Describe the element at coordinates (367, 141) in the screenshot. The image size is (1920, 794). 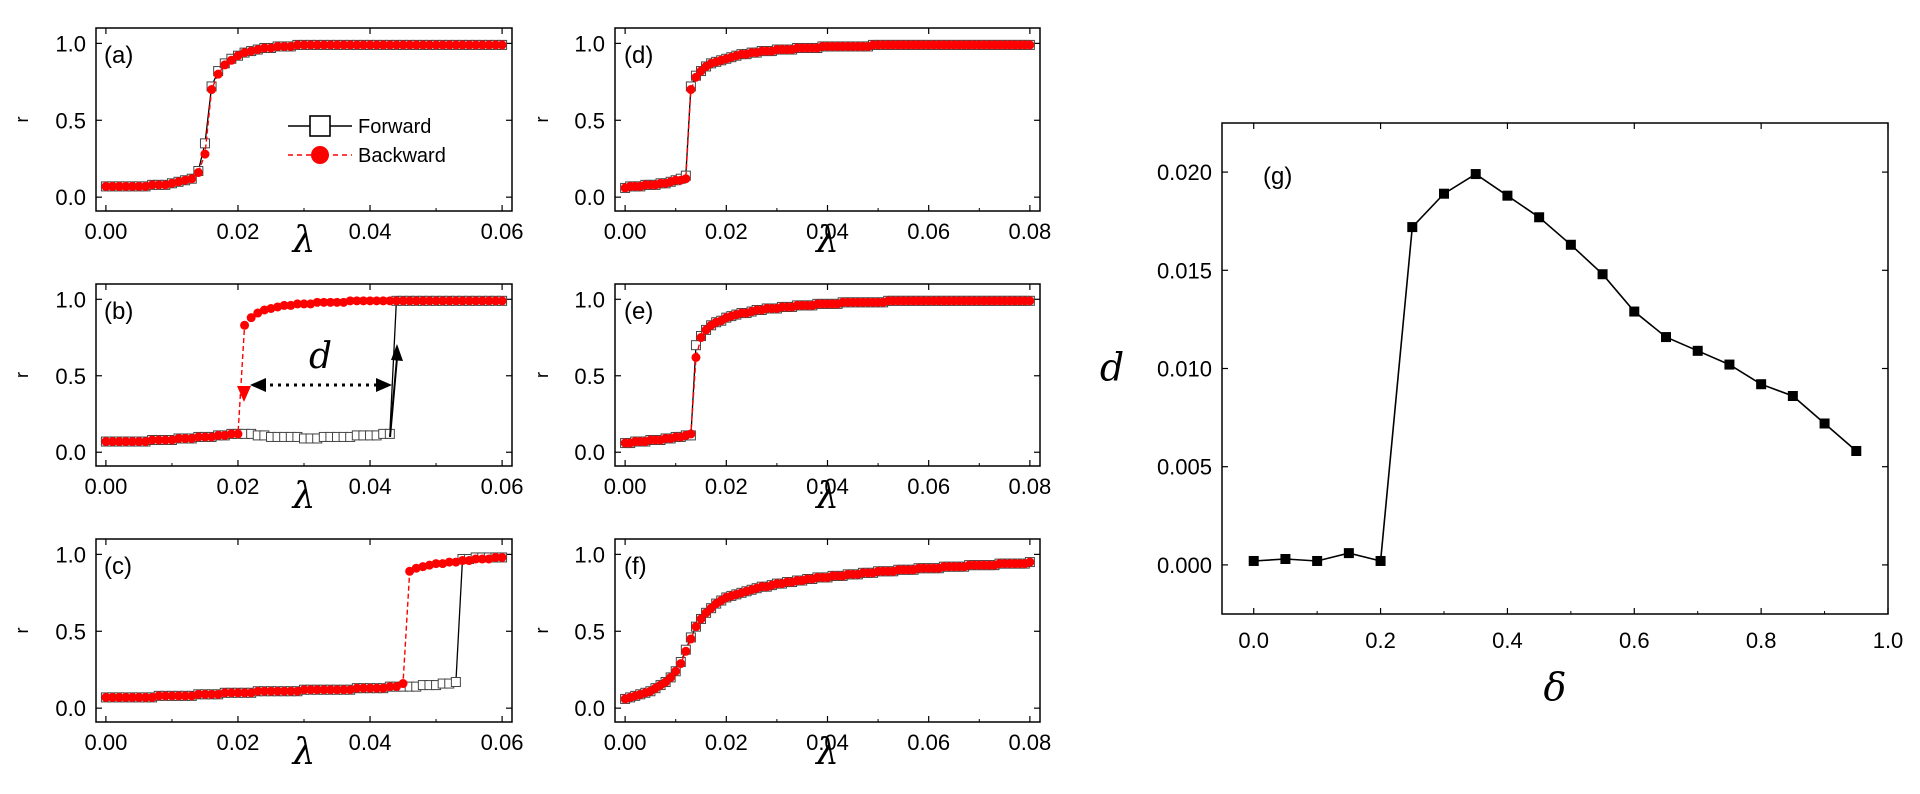
I see `legend: Forward Backward` at that location.